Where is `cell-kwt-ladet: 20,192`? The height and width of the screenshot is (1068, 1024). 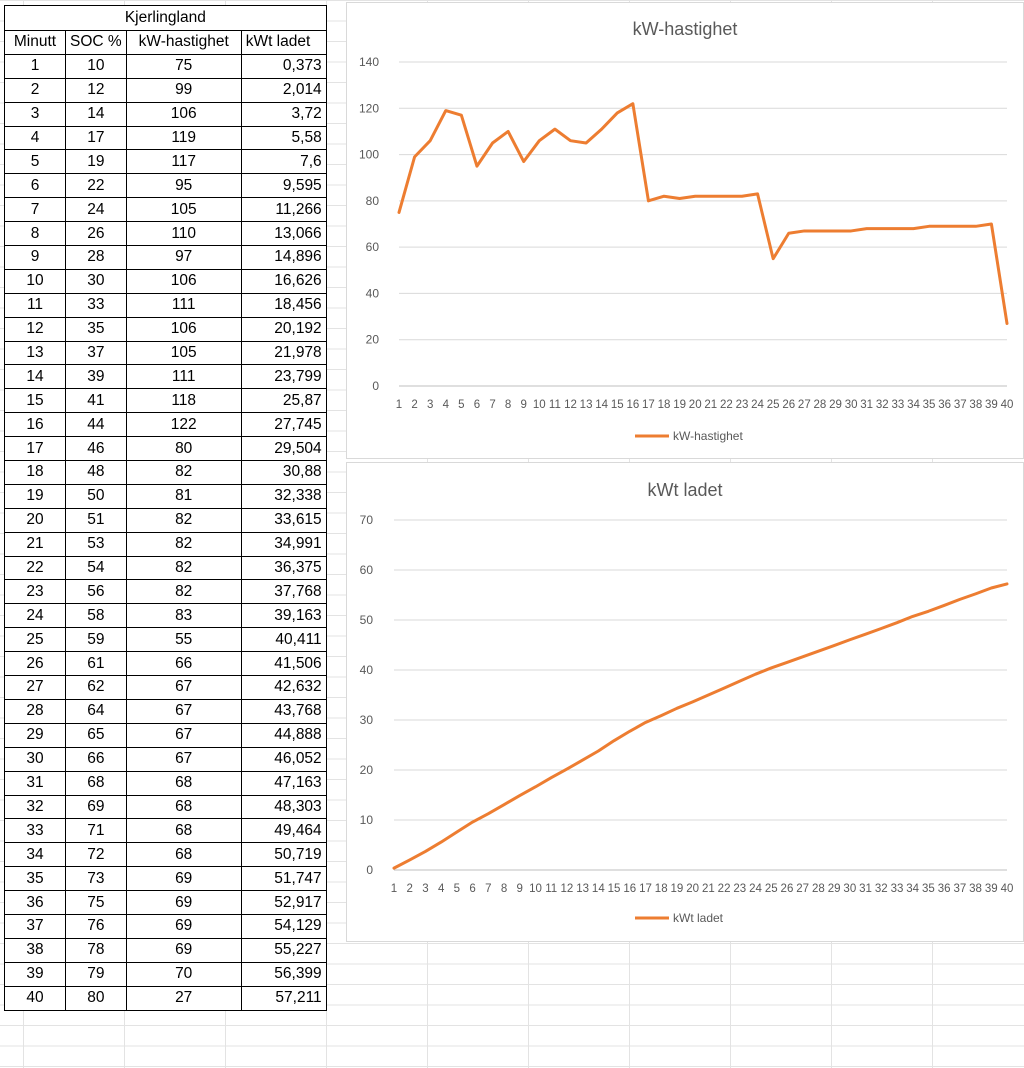 cell-kwt-ladet: 20,192 is located at coordinates (283, 329).